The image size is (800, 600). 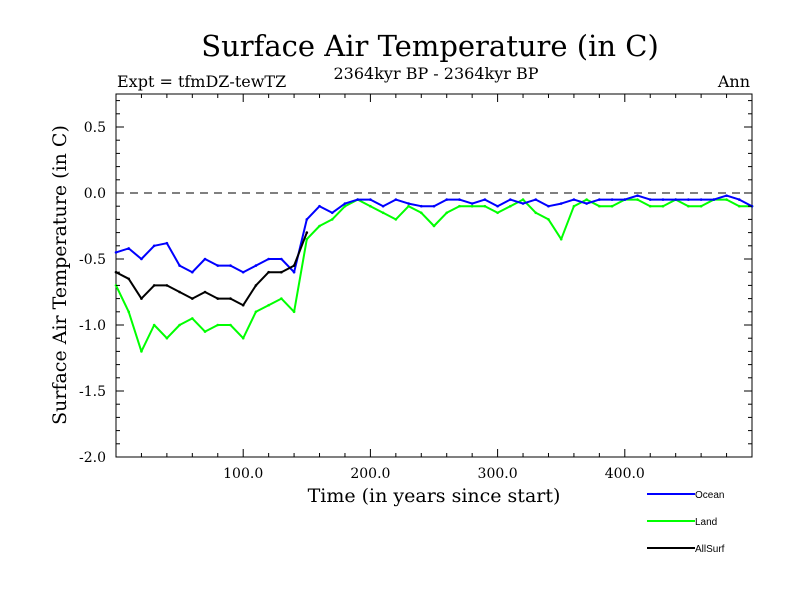 What do you see at coordinates (92, 392) in the screenshot?
I see `y-tick-label: -1.5` at bounding box center [92, 392].